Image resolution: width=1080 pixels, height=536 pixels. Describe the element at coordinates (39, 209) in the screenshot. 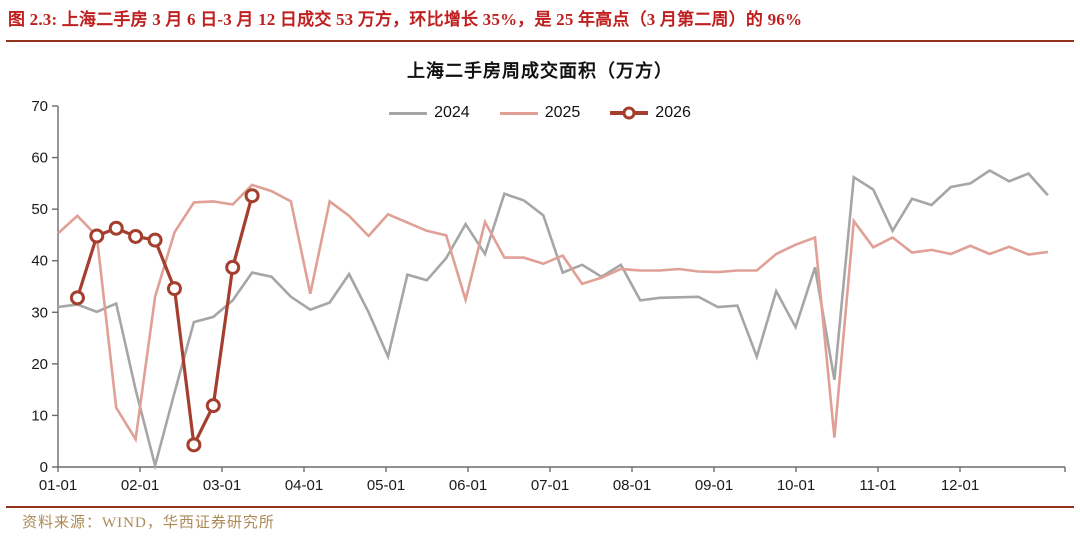

I see `y-axis-label: 50` at that location.